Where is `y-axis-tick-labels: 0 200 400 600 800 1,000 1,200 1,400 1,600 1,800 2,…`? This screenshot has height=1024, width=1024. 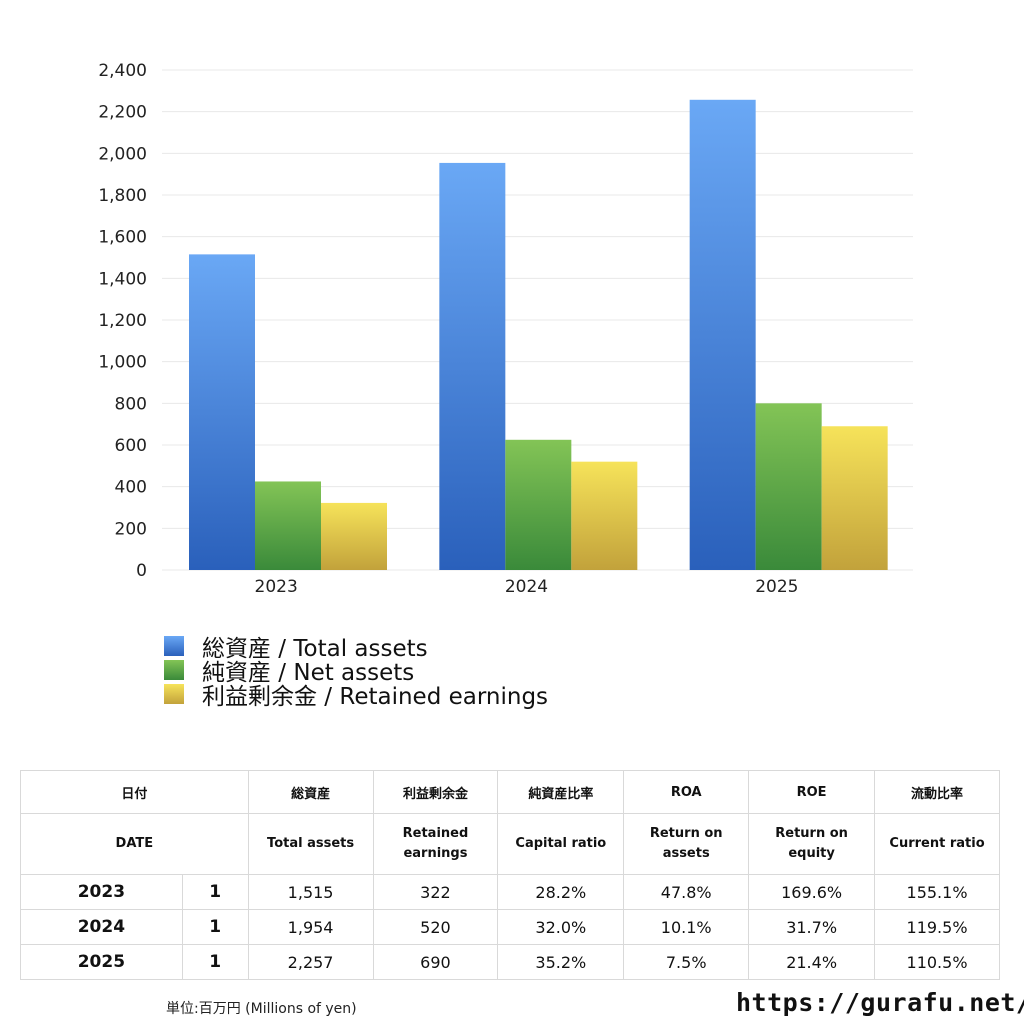 y-axis-tick-labels: 0 200 400 600 800 1,000 1,200 1,400 1,600 1,800 2,… is located at coordinates (122, 321).